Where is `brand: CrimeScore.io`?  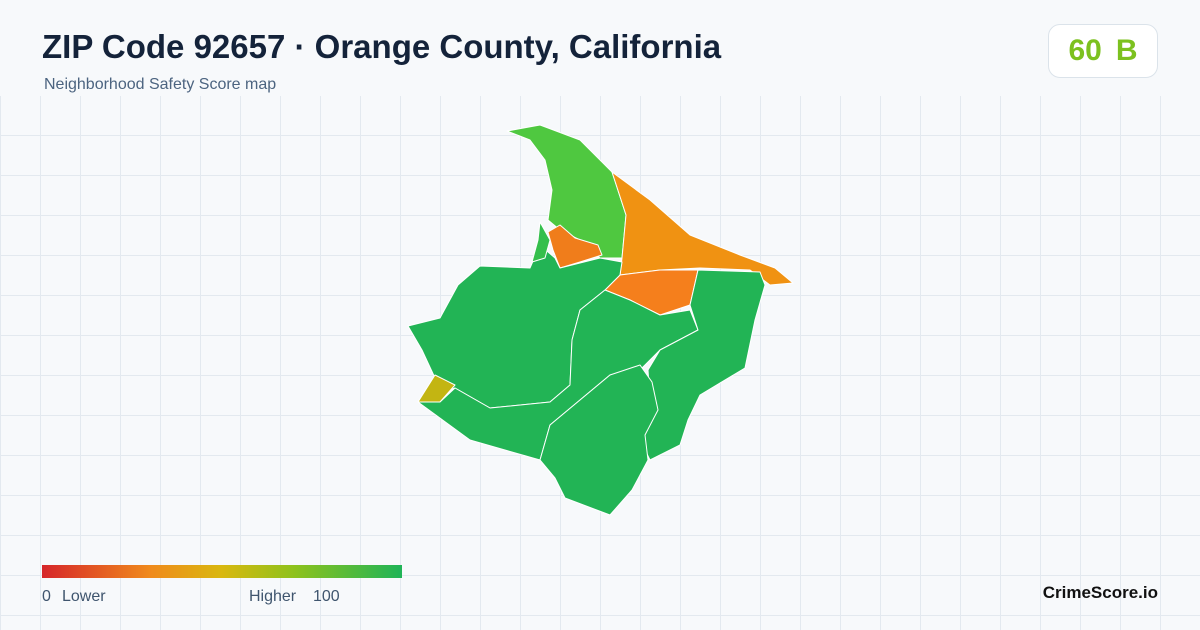
brand: CrimeScore.io is located at coordinates (1100, 592).